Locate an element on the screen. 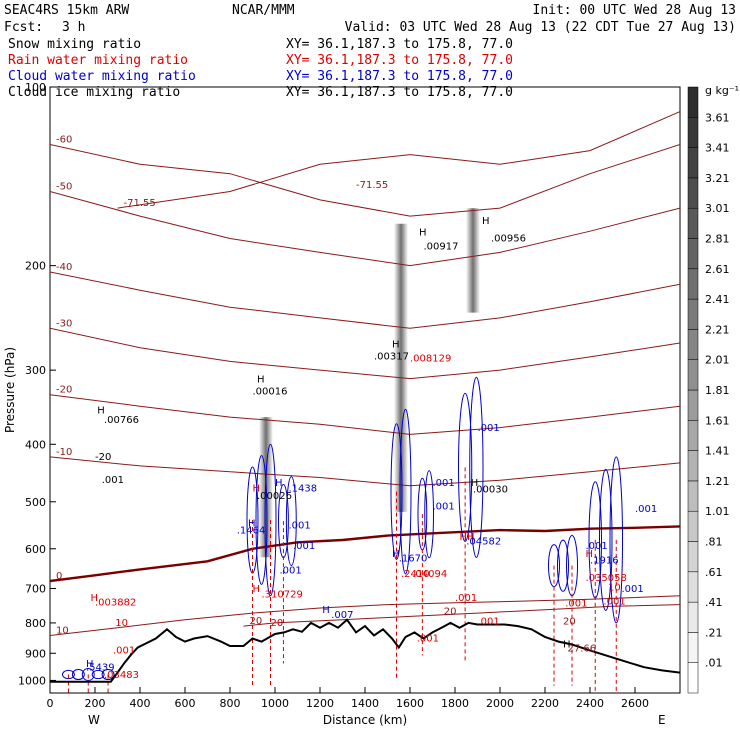 The image size is (740, 740). field-legend-name: Cloud water mixing ratio is located at coordinates (102, 76).